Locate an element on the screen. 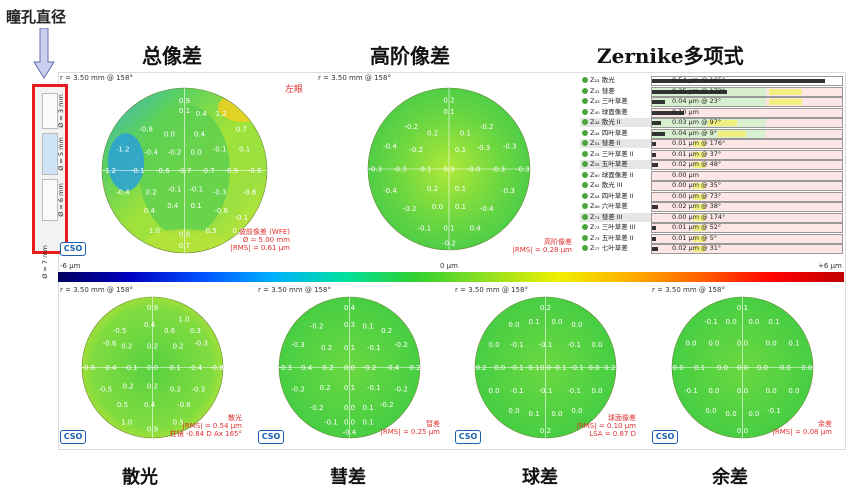 The image size is (862, 499). zernike-row: Z₄₀ 球面像差 0.10 μm is located at coordinates (711, 112).